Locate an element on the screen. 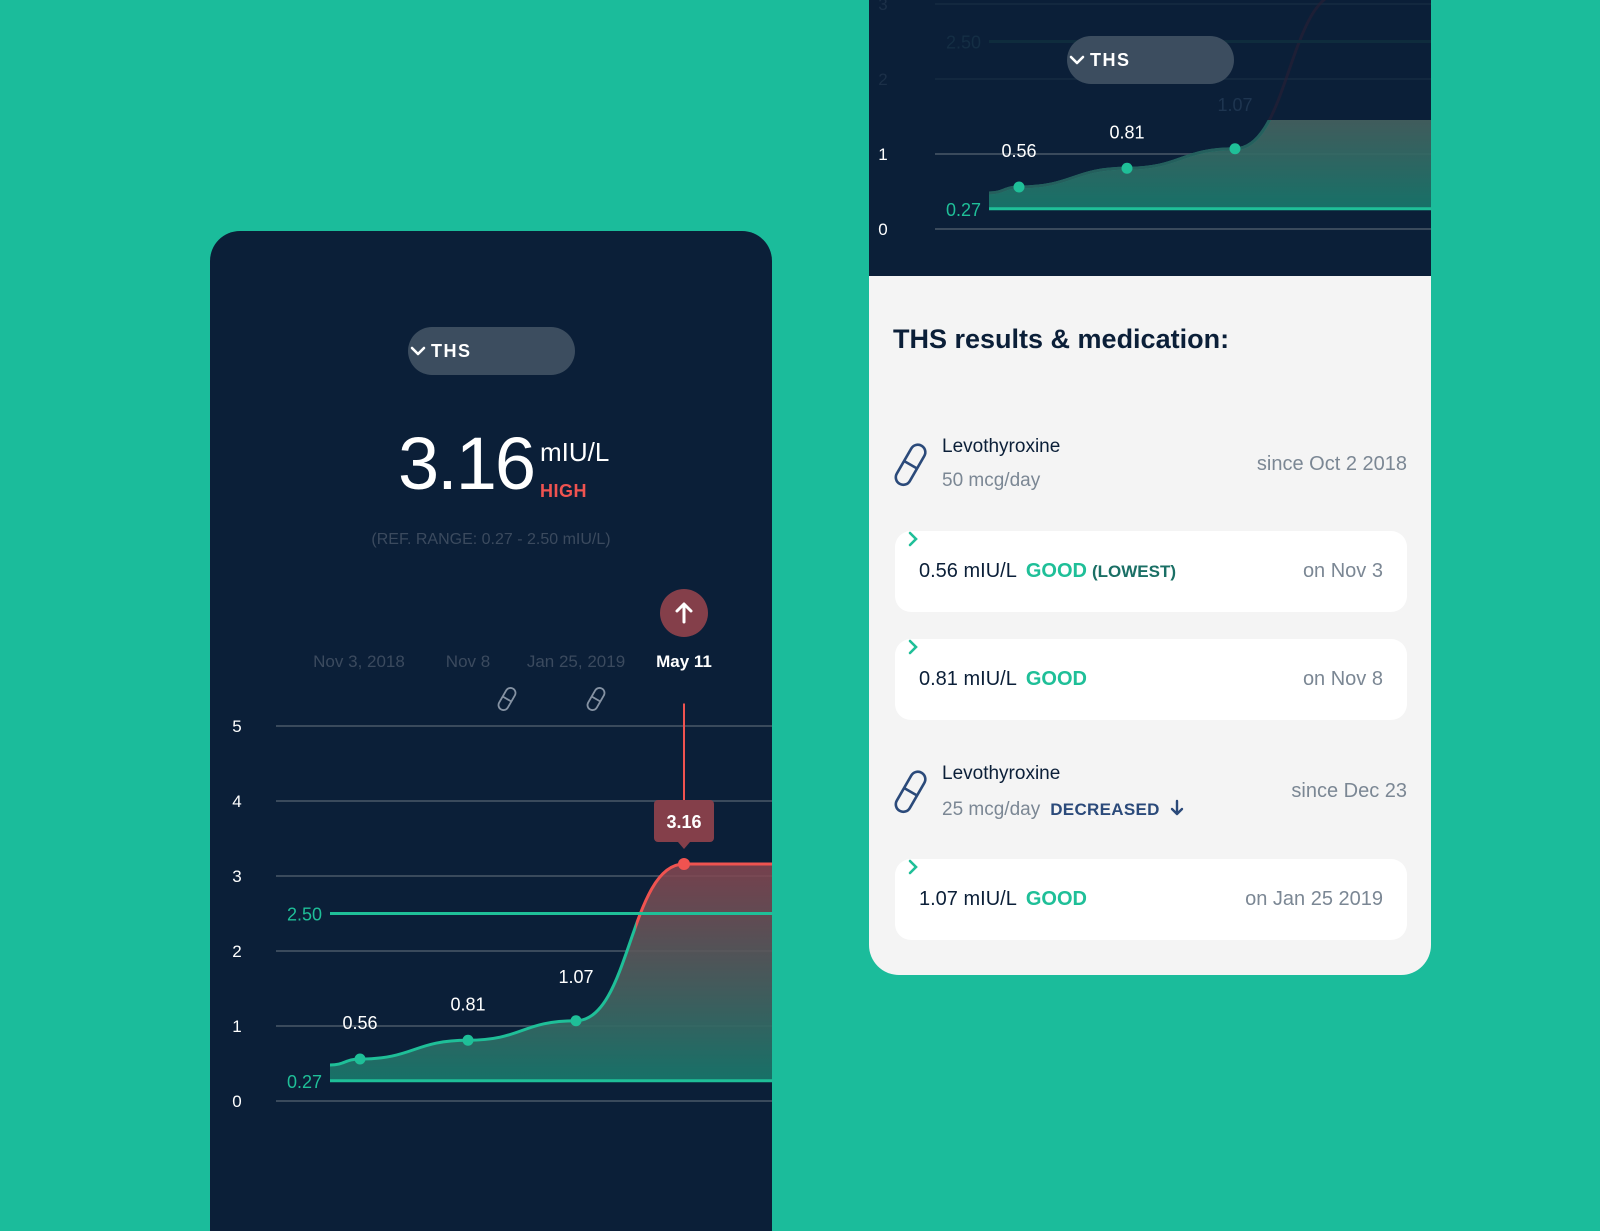  ths-chart: 0 1 2 3 4 5 0.27 2.50 0.56 0.81 1.07 3.16 is located at coordinates (502, 899).